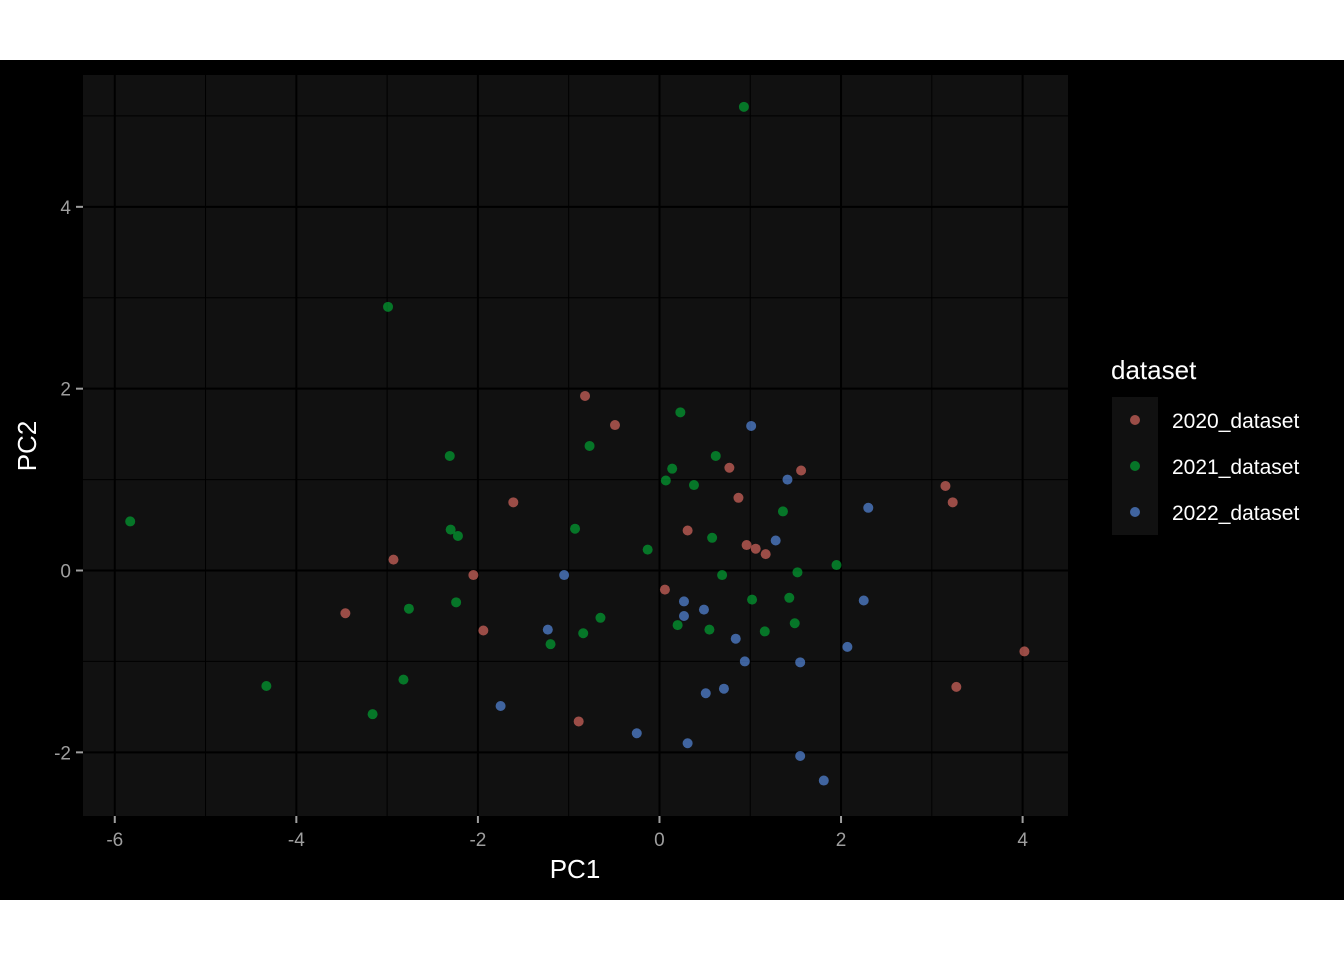 The height and width of the screenshot is (960, 1344). What do you see at coordinates (575, 869) in the screenshot?
I see `x-axis-title: PC1` at bounding box center [575, 869].